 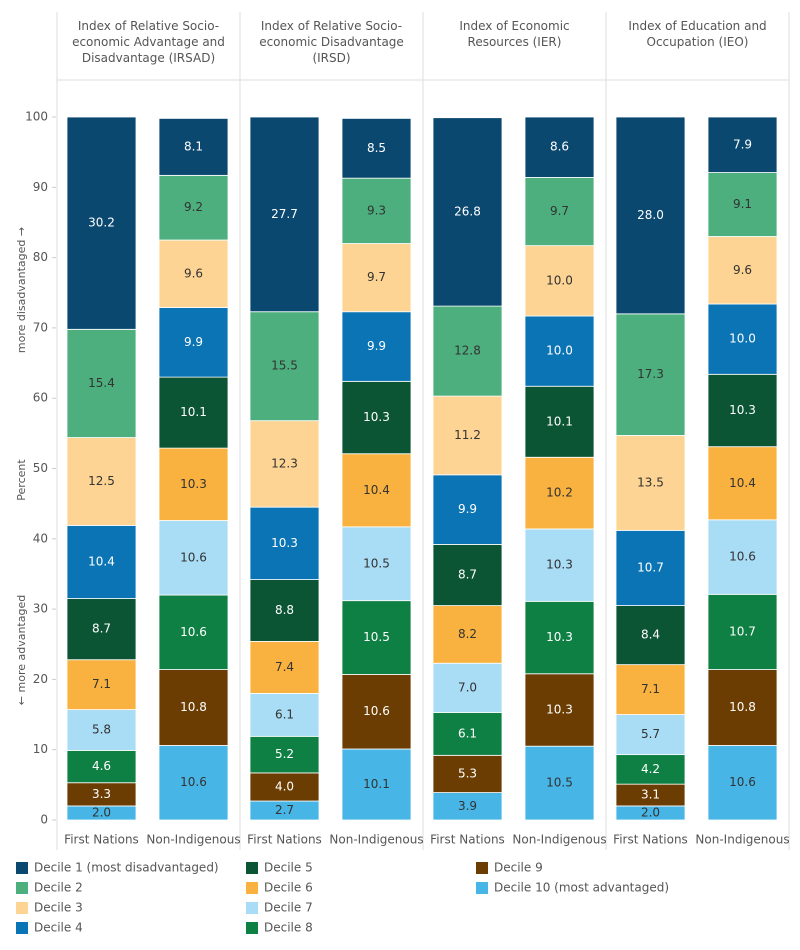 What do you see at coordinates (126, 868) in the screenshot?
I see `legend-label: Decile 1 (most disadvantaged)` at bounding box center [126, 868].